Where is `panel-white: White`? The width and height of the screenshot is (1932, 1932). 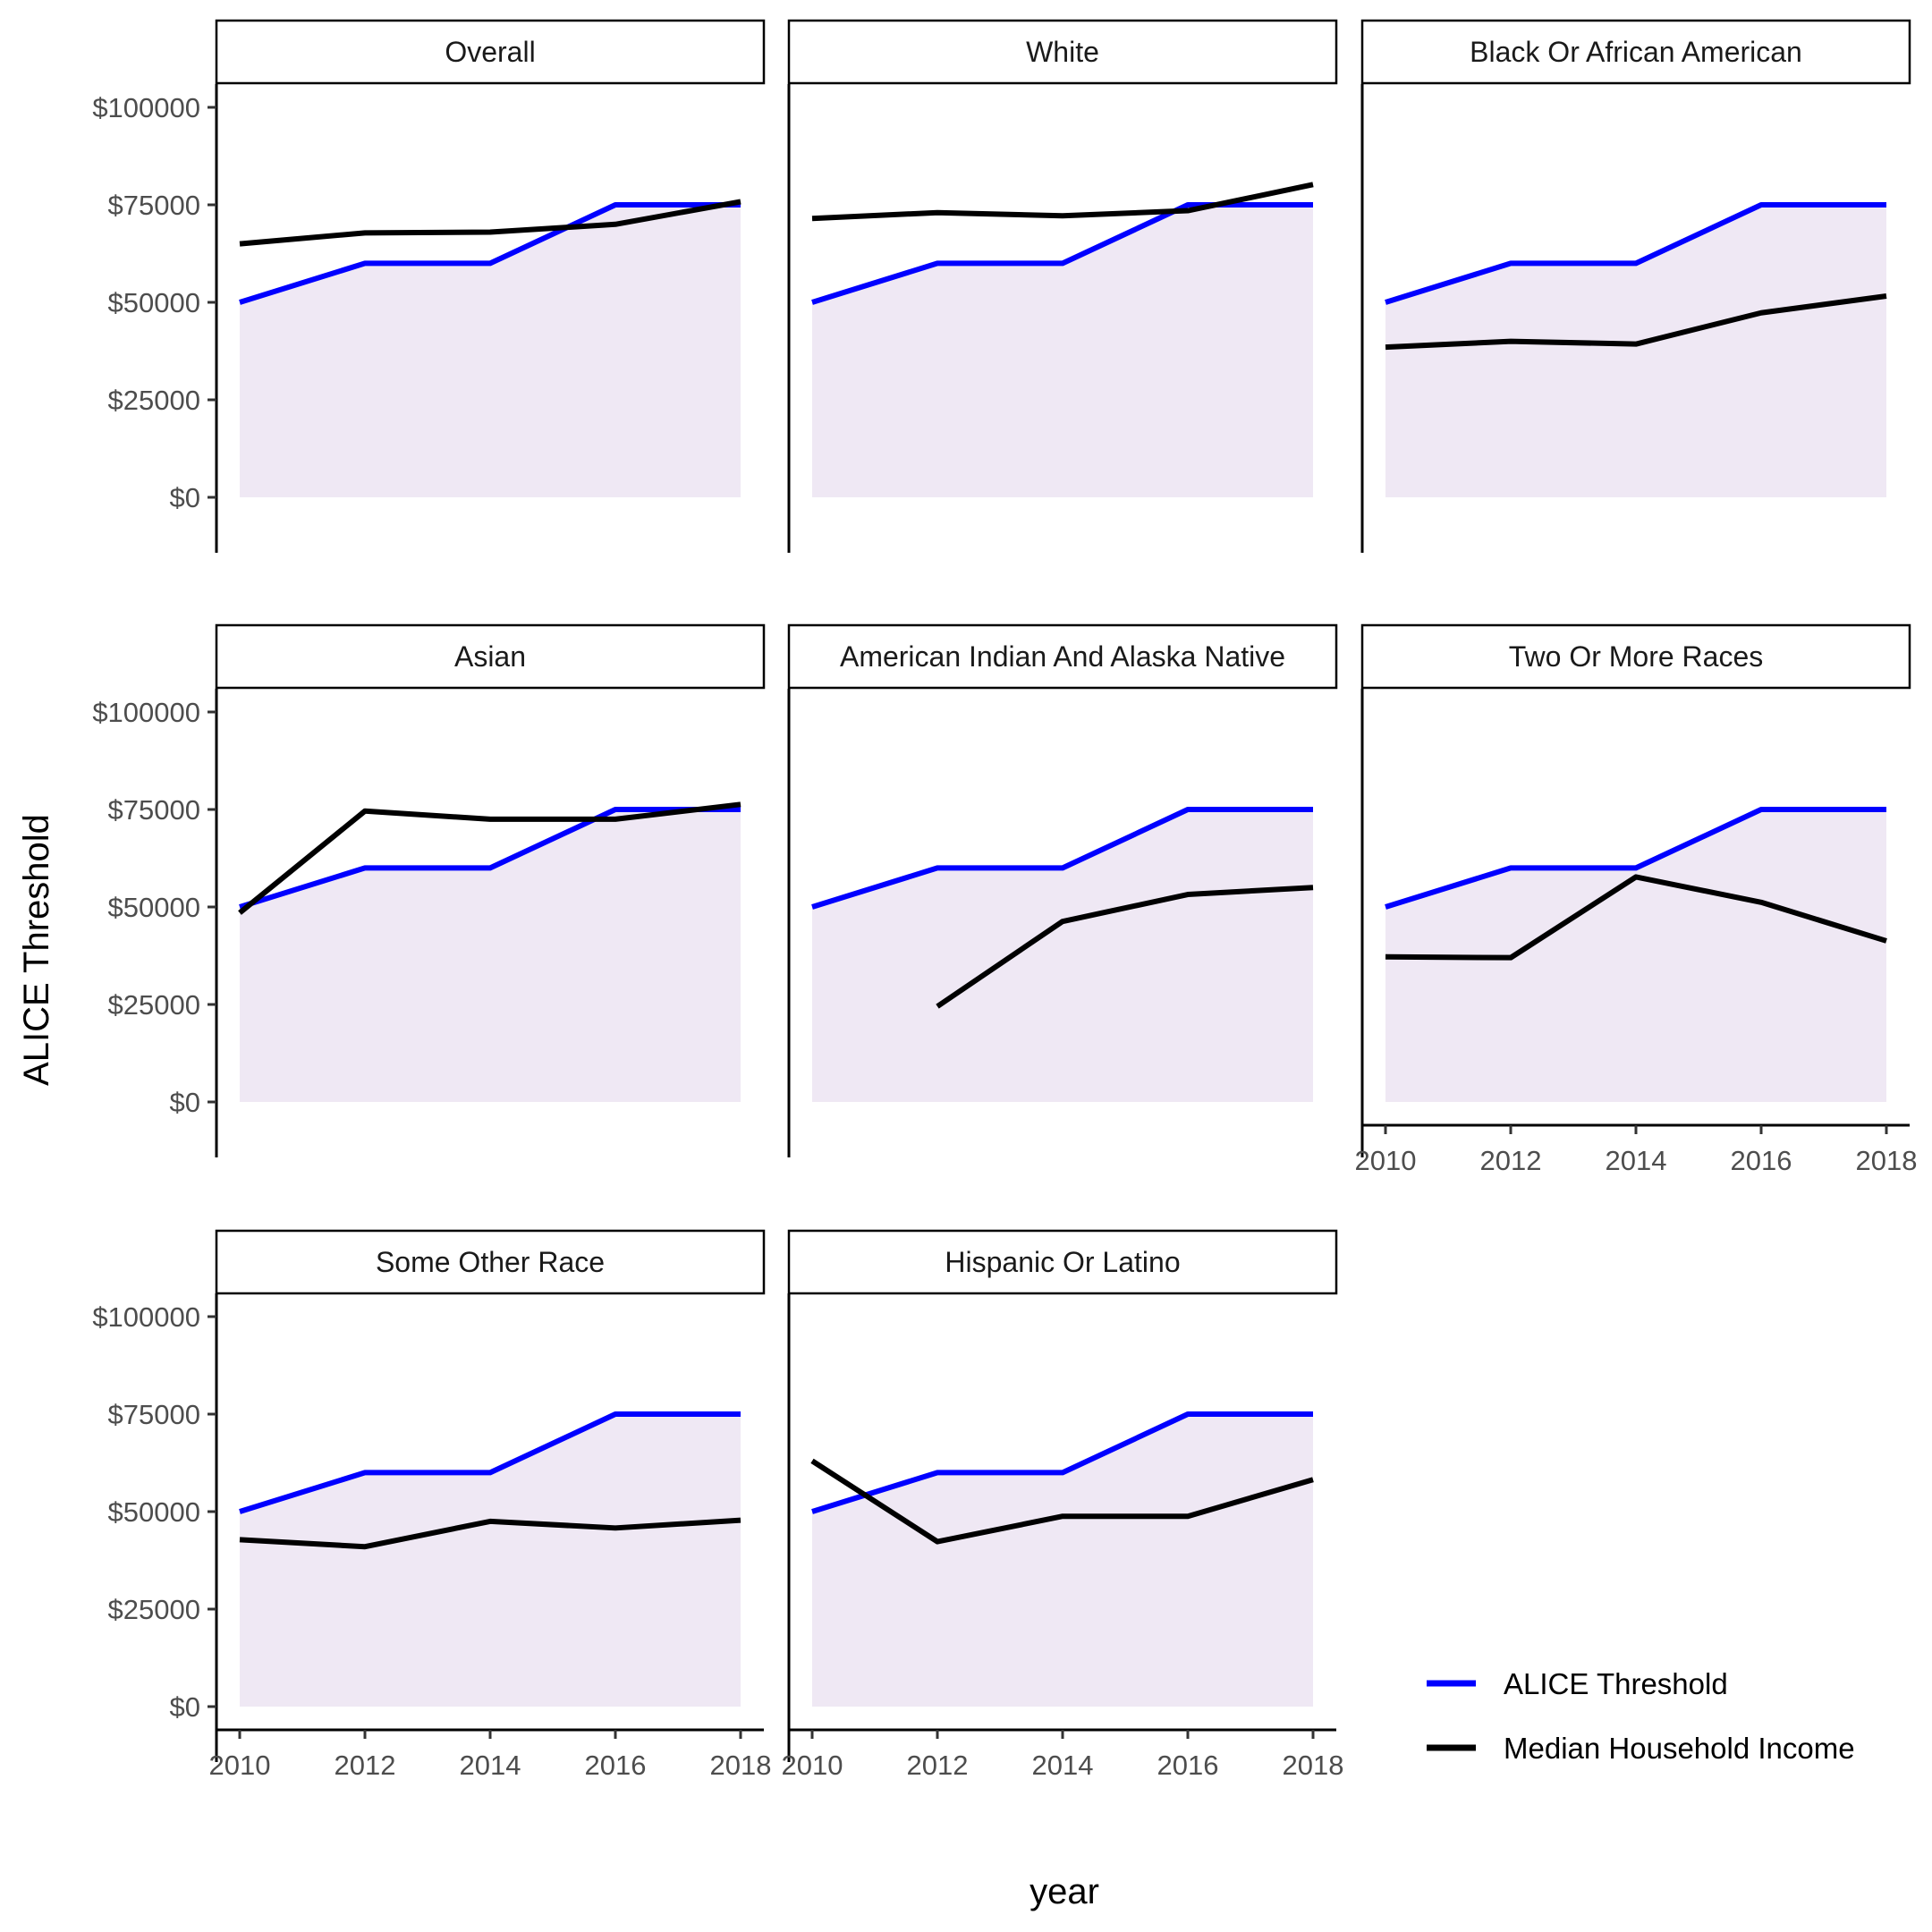
panel-white: White is located at coordinates (1062, 286).